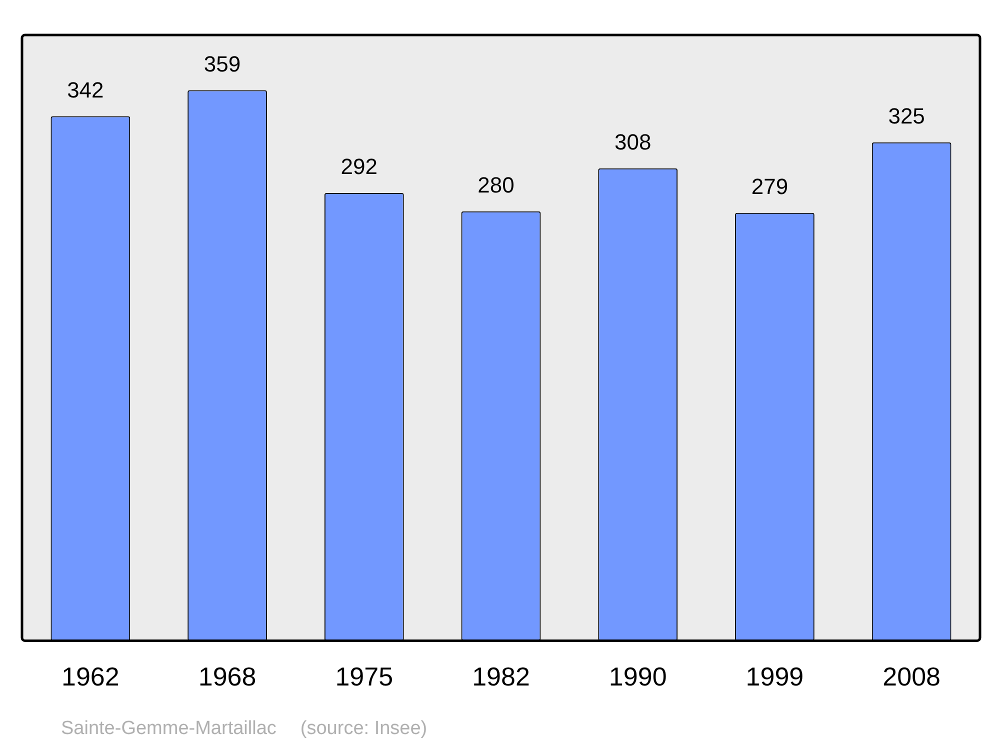  Describe the element at coordinates (222, 63) in the screenshot. I see `data-label: 359` at that location.